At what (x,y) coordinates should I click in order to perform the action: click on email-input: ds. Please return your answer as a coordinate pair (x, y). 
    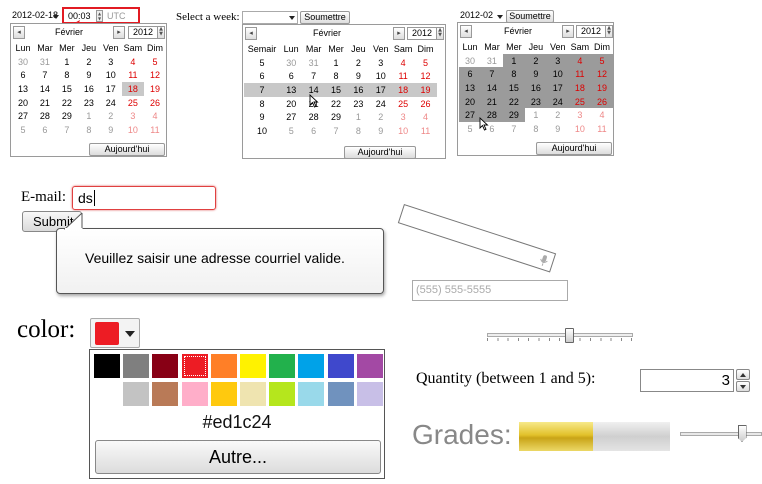
    Looking at the image, I should click on (144, 198).